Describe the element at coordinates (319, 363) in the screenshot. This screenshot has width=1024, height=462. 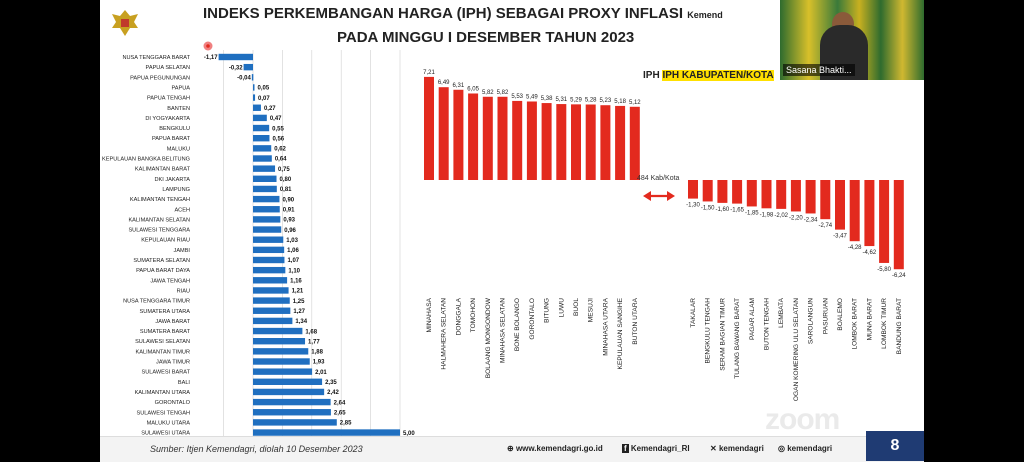
I see `data-label: 1,93` at that location.